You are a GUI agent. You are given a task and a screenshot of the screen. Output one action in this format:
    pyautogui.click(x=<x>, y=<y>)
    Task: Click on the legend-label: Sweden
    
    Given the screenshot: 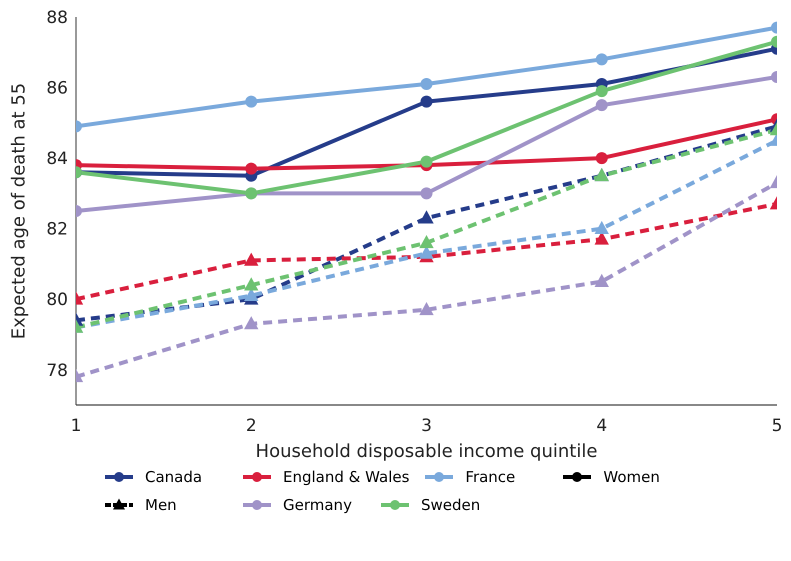 What is the action you would take?
    pyautogui.click(x=450, y=505)
    